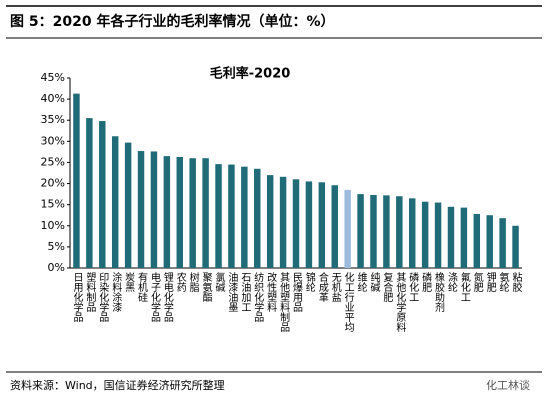 This screenshot has height=404, width=548. What do you see at coordinates (103, 297) in the screenshot?
I see `x-tick-label: 印染化学品` at bounding box center [103, 297].